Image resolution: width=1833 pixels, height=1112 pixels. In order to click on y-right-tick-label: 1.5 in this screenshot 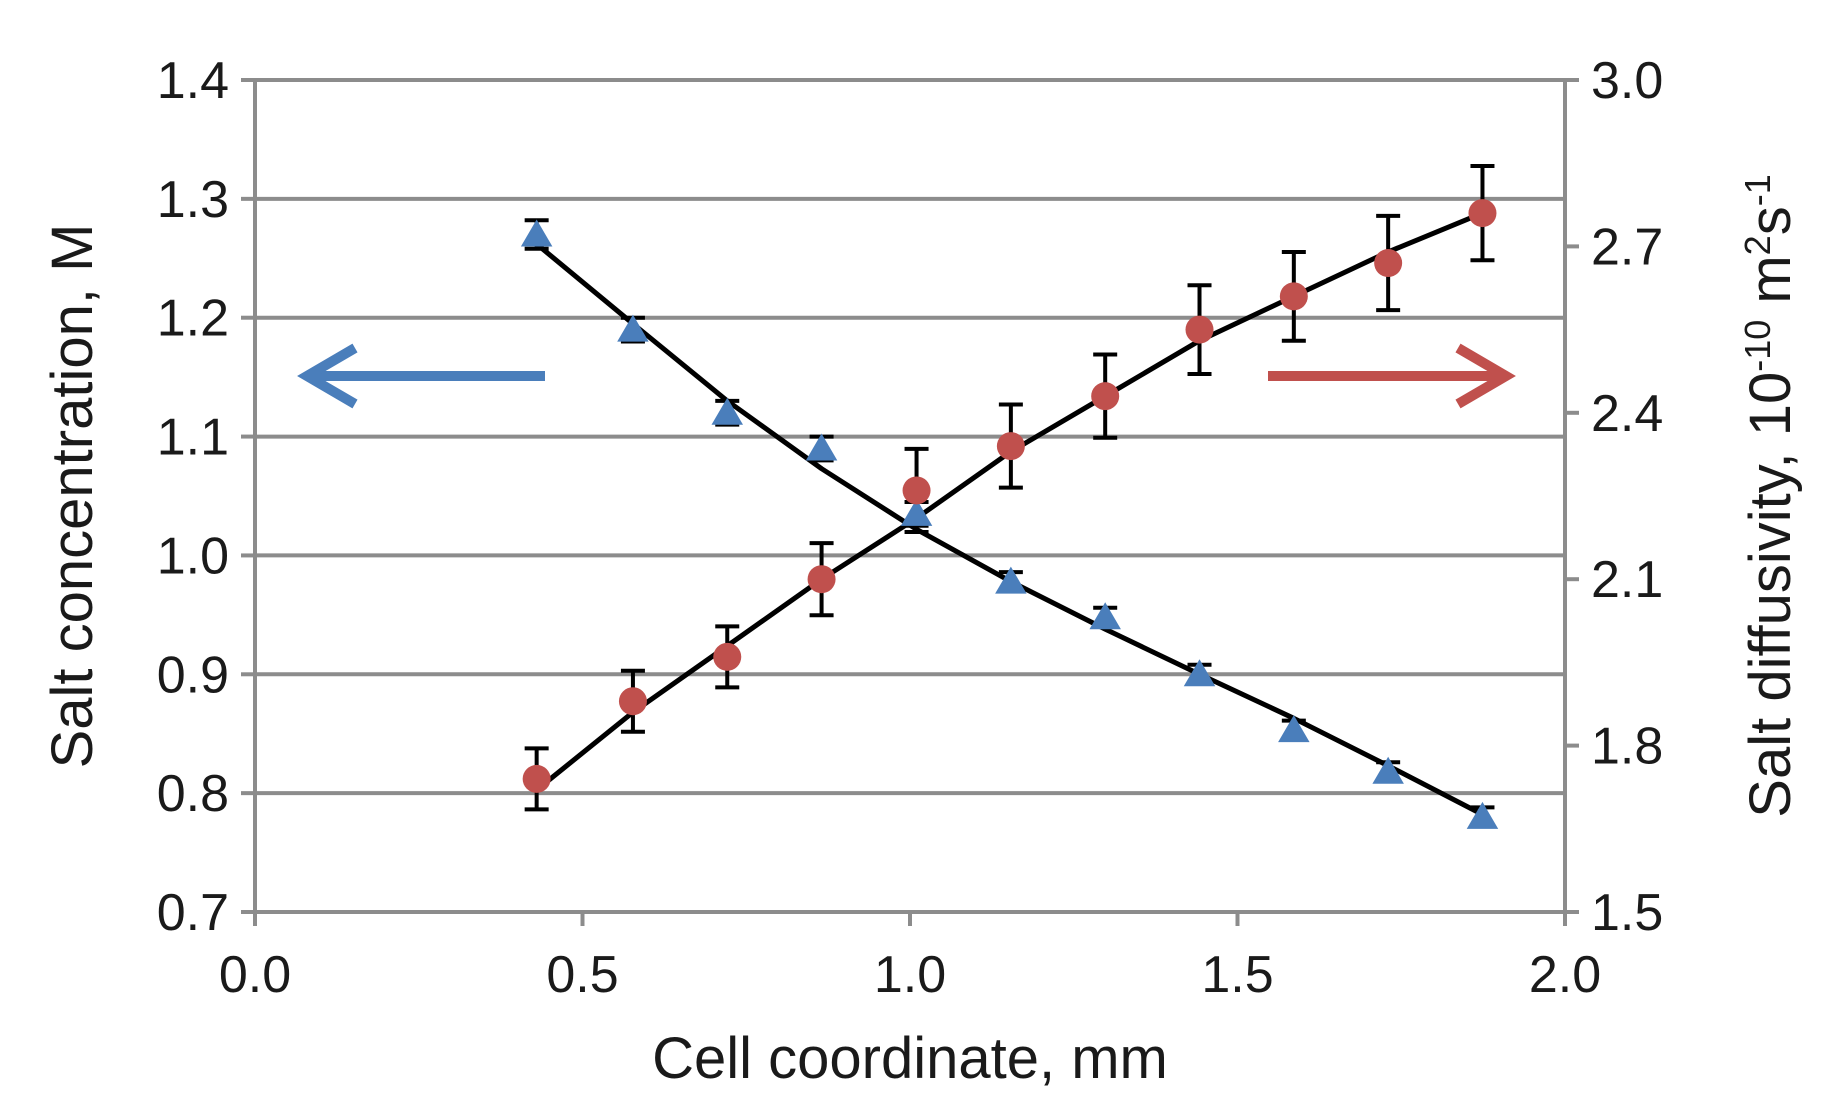, I will do `click(1627, 913)`.